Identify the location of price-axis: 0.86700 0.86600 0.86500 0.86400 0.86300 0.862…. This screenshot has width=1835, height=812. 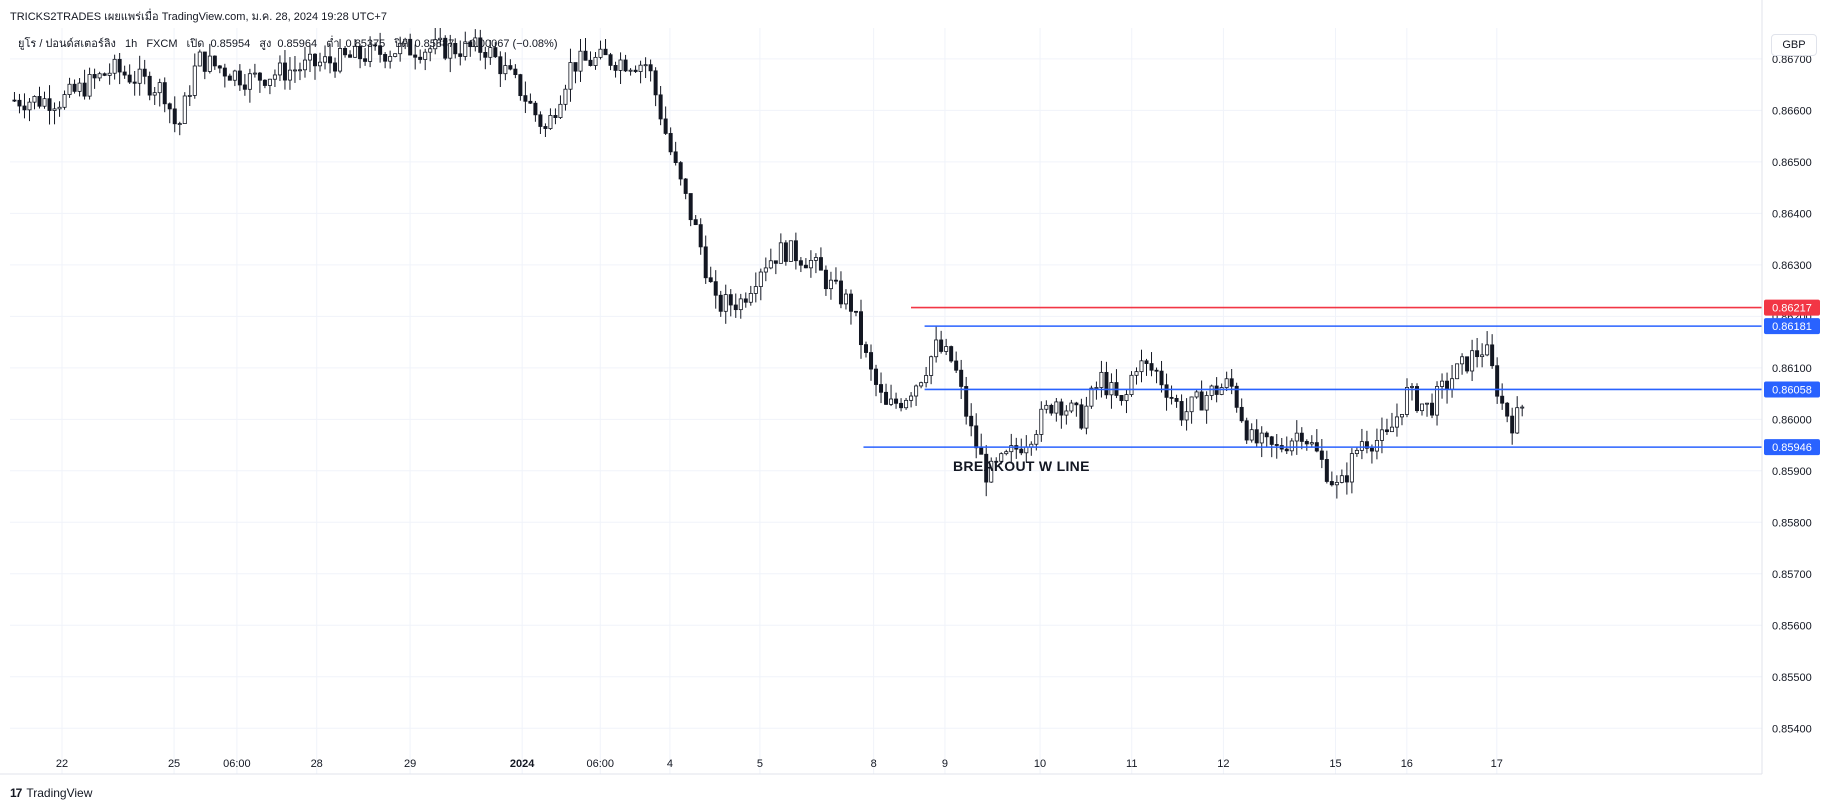
(1792, 394).